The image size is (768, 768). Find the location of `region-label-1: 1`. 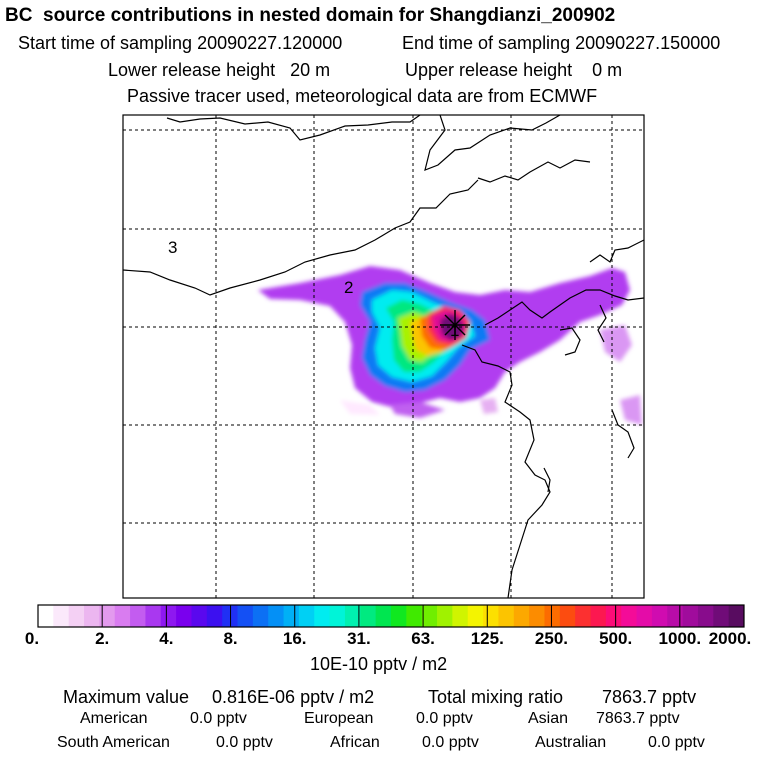

region-label-1: 1 is located at coordinates (454, 330).